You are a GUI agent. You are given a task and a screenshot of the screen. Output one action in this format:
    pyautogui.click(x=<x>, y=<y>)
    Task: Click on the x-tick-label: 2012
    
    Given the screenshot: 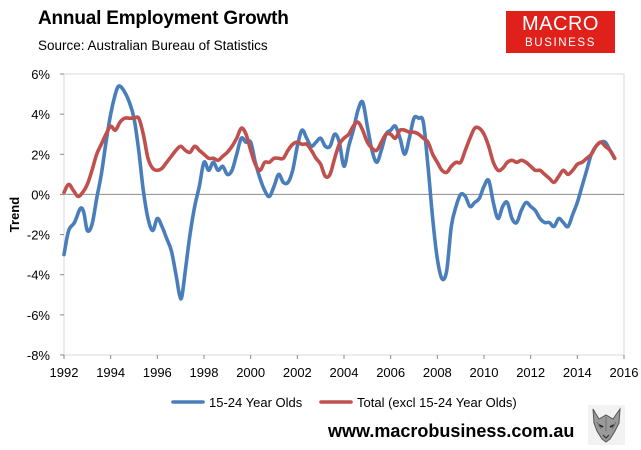 What is the action you would take?
    pyautogui.click(x=530, y=372)
    